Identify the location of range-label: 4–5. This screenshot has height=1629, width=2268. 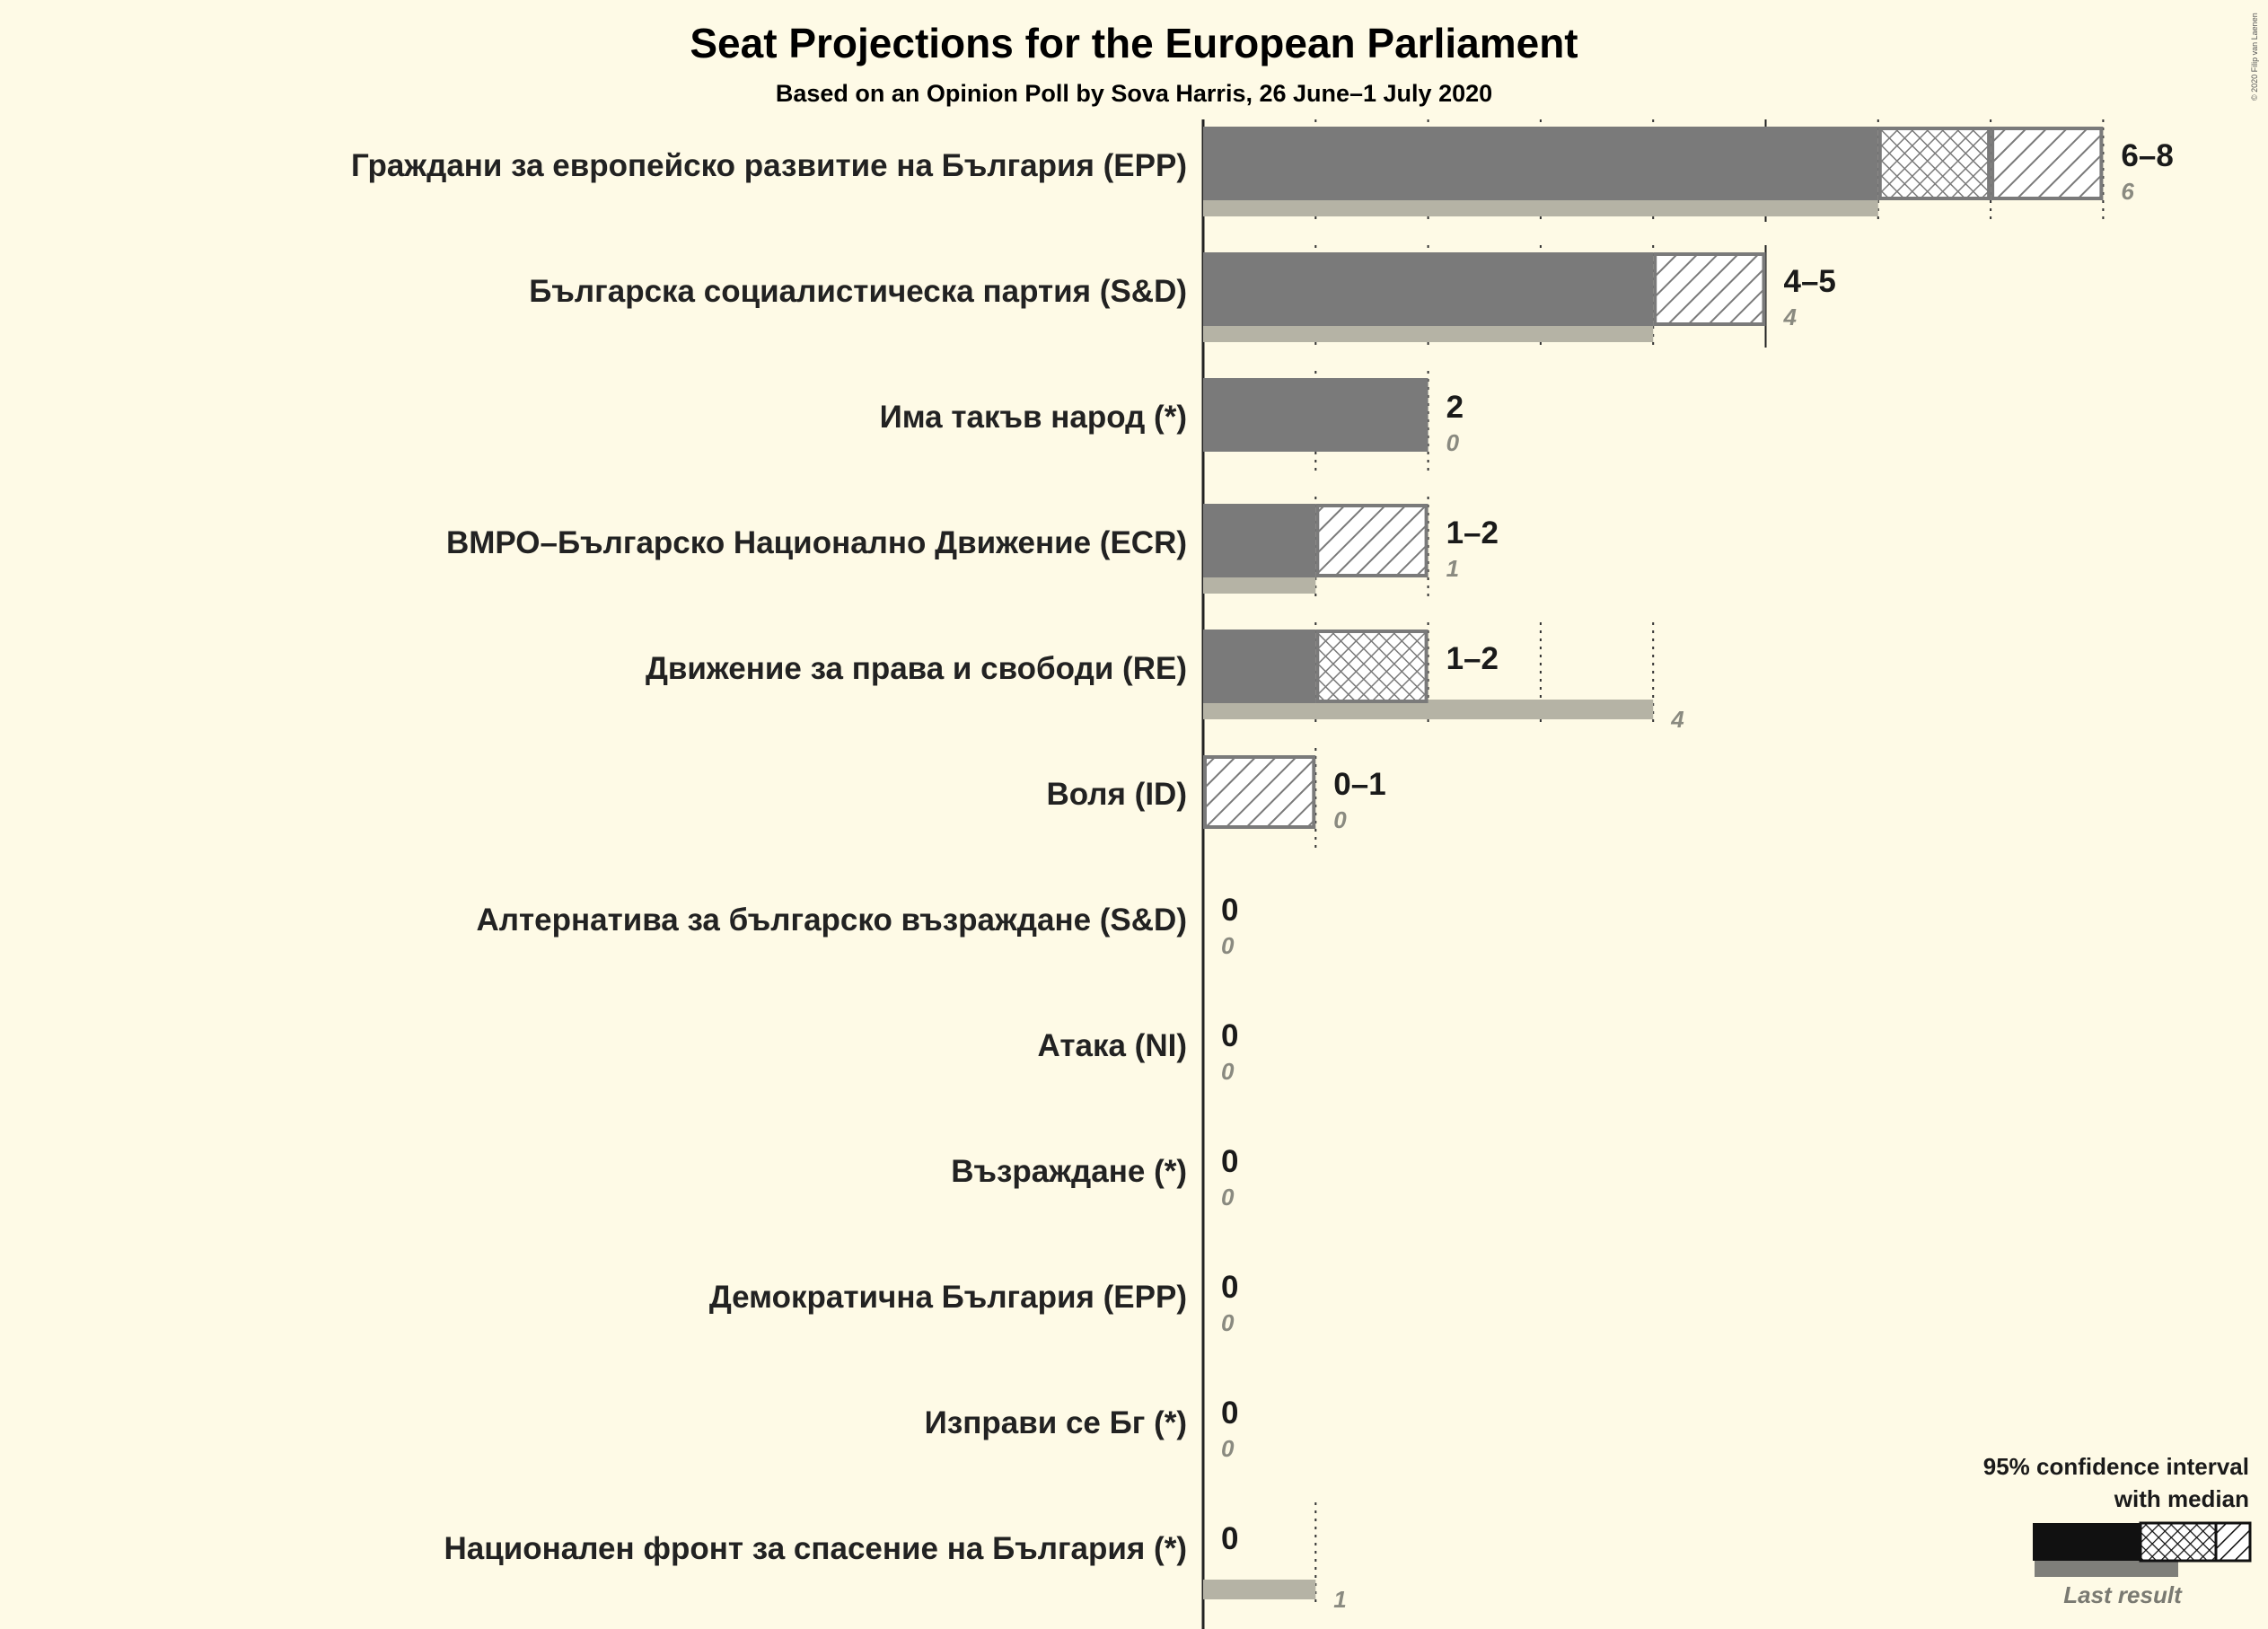
(1810, 282).